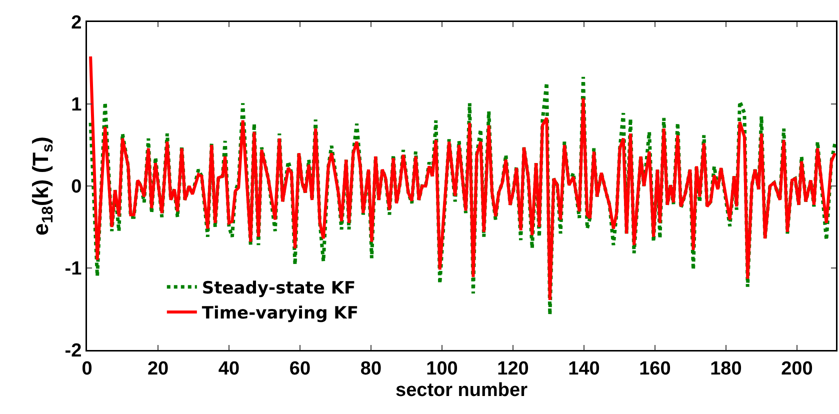 The height and width of the screenshot is (414, 839). Describe the element at coordinates (73, 269) in the screenshot. I see `y-tick-label: -1` at that location.